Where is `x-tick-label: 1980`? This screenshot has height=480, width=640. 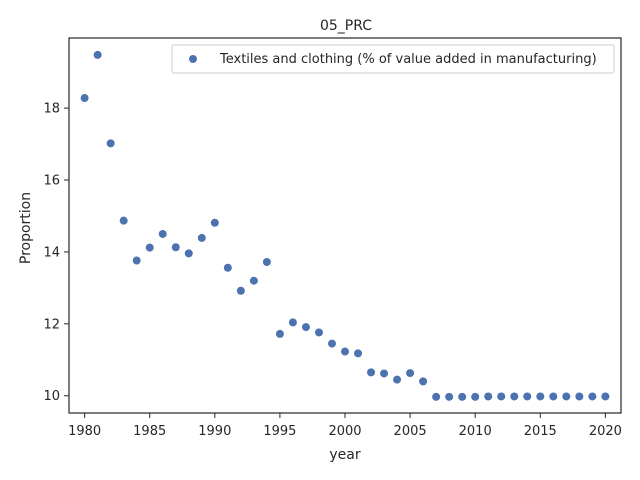 x-tick-label: 1980 is located at coordinates (84, 431).